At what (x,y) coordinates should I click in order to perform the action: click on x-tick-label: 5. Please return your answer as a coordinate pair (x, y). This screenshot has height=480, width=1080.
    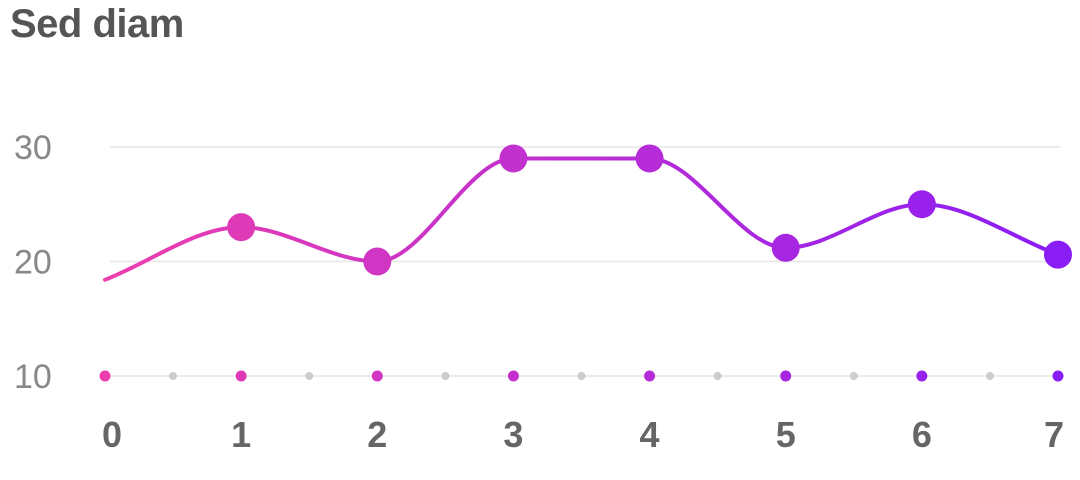
    Looking at the image, I should click on (786, 434).